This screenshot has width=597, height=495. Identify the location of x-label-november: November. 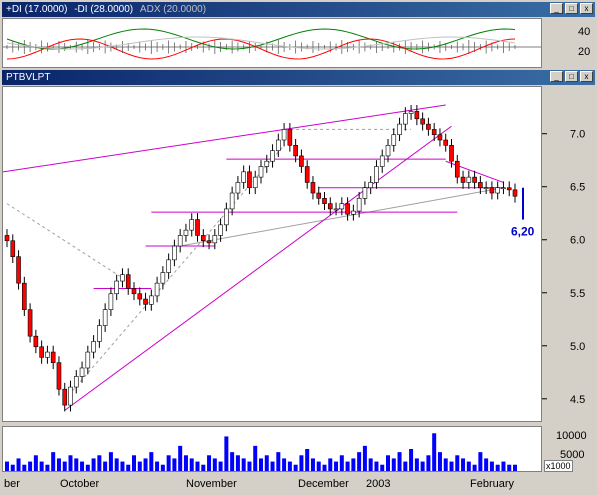
(211, 484).